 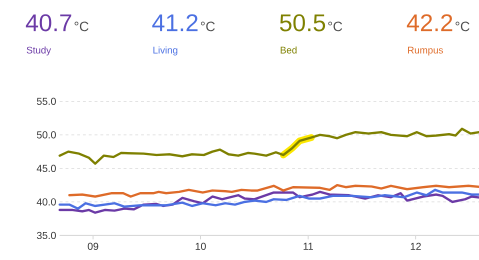 What do you see at coordinates (429, 22) in the screenshot?
I see `text: 42.2` at bounding box center [429, 22].